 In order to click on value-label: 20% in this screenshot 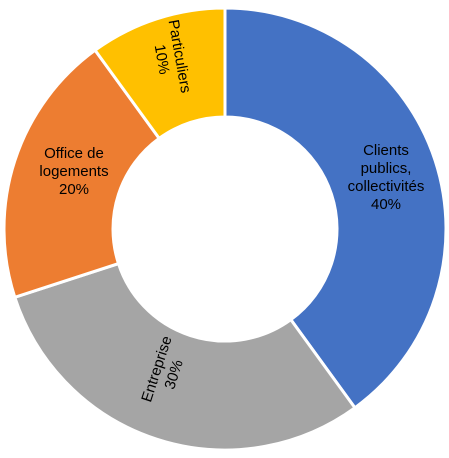, I will do `click(74, 189)`.